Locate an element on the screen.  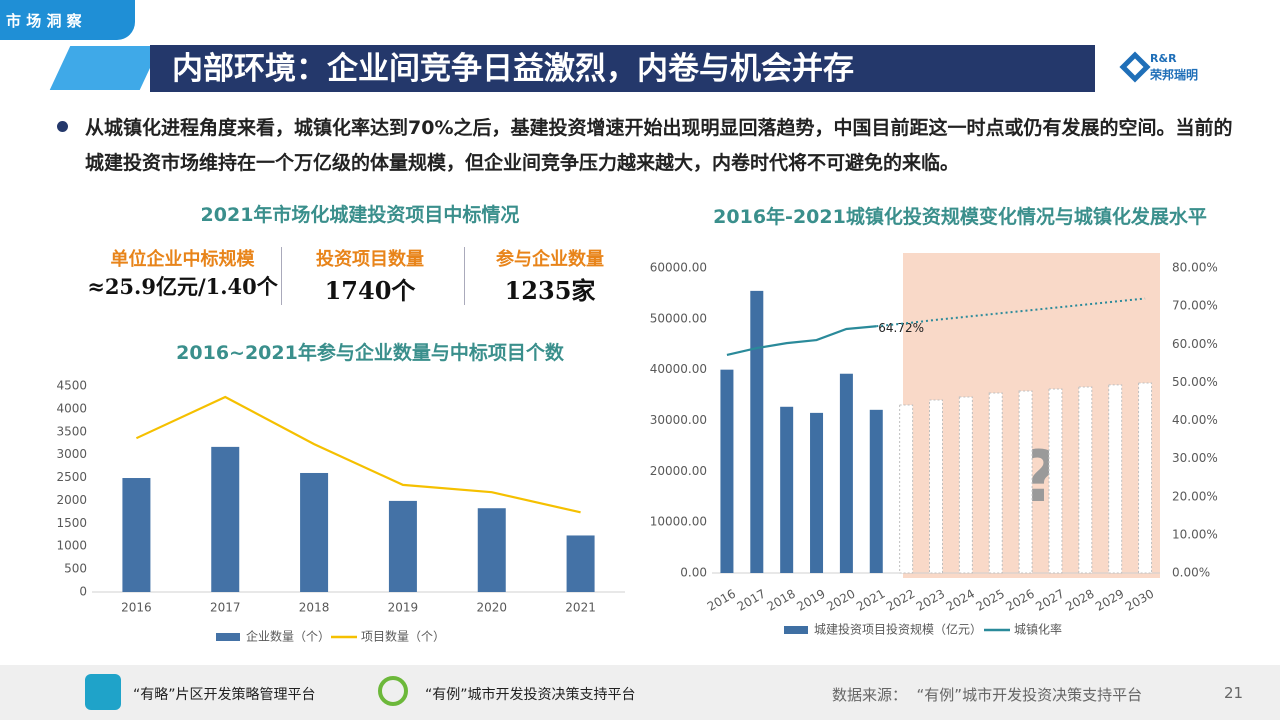
y2-tick-label: 40.00% is located at coordinates (1195, 420).